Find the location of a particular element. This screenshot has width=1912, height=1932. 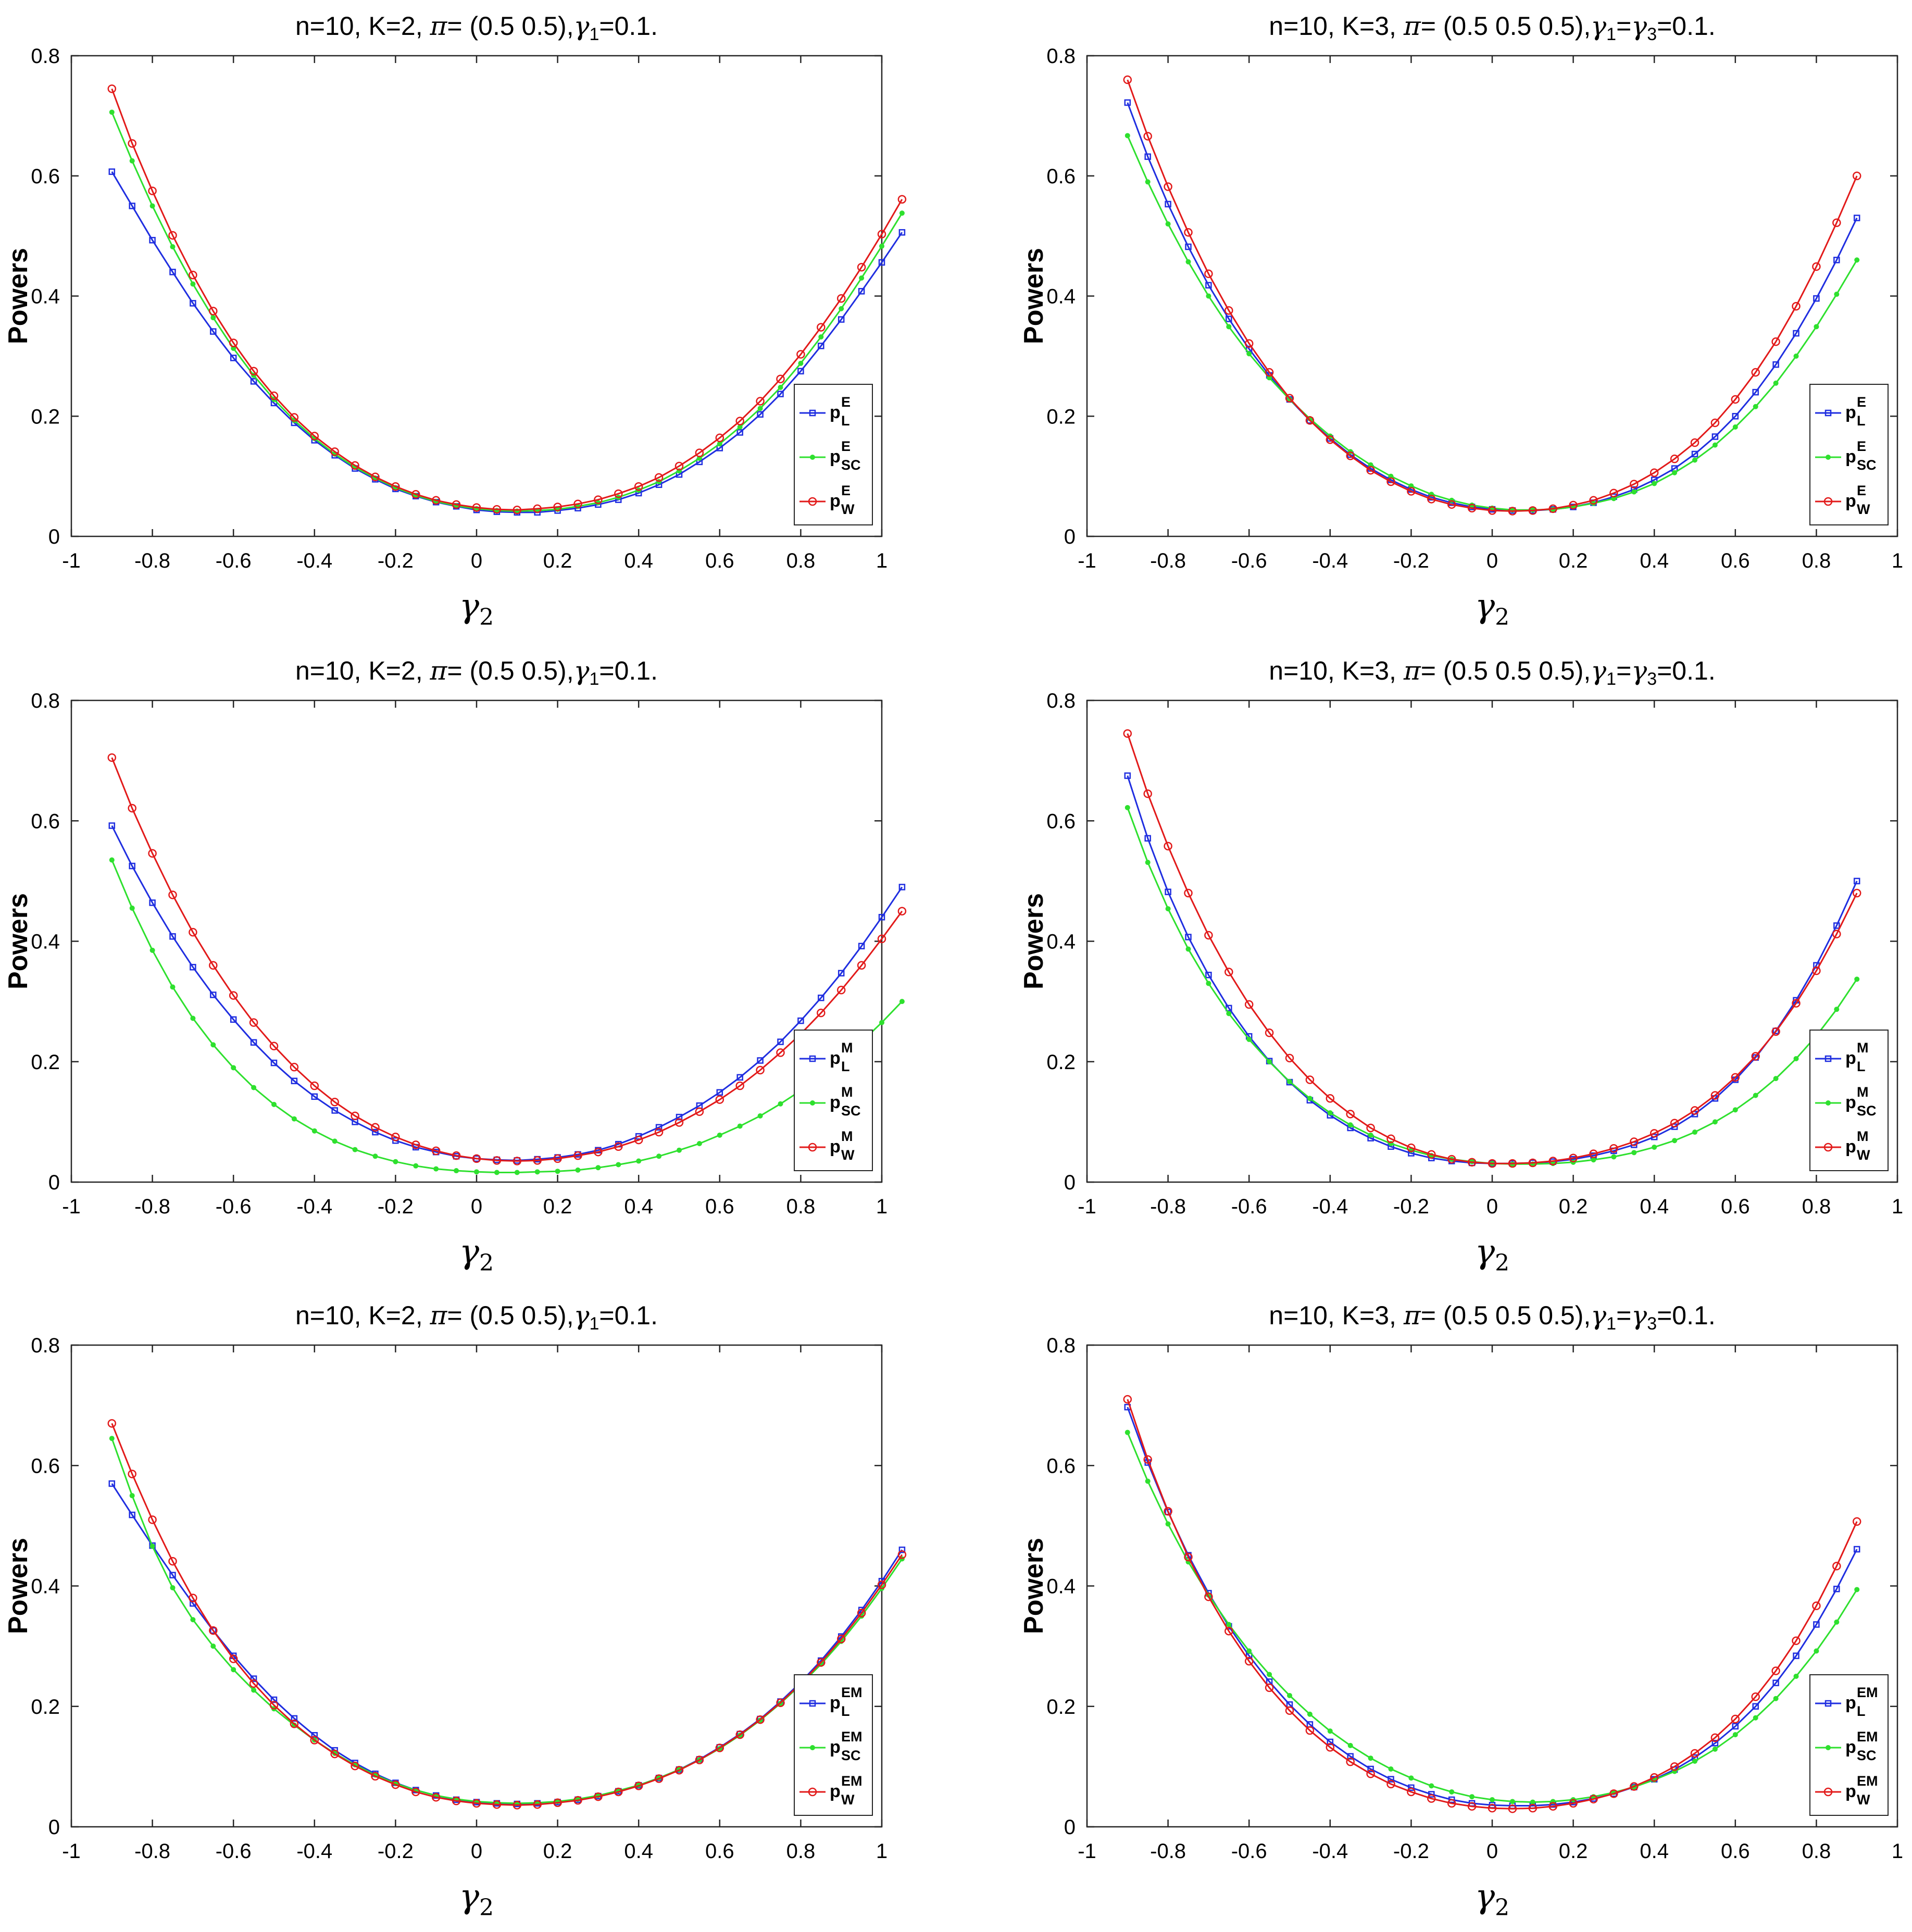

x-tick-label: 0.6 is located at coordinates (1735, 560).